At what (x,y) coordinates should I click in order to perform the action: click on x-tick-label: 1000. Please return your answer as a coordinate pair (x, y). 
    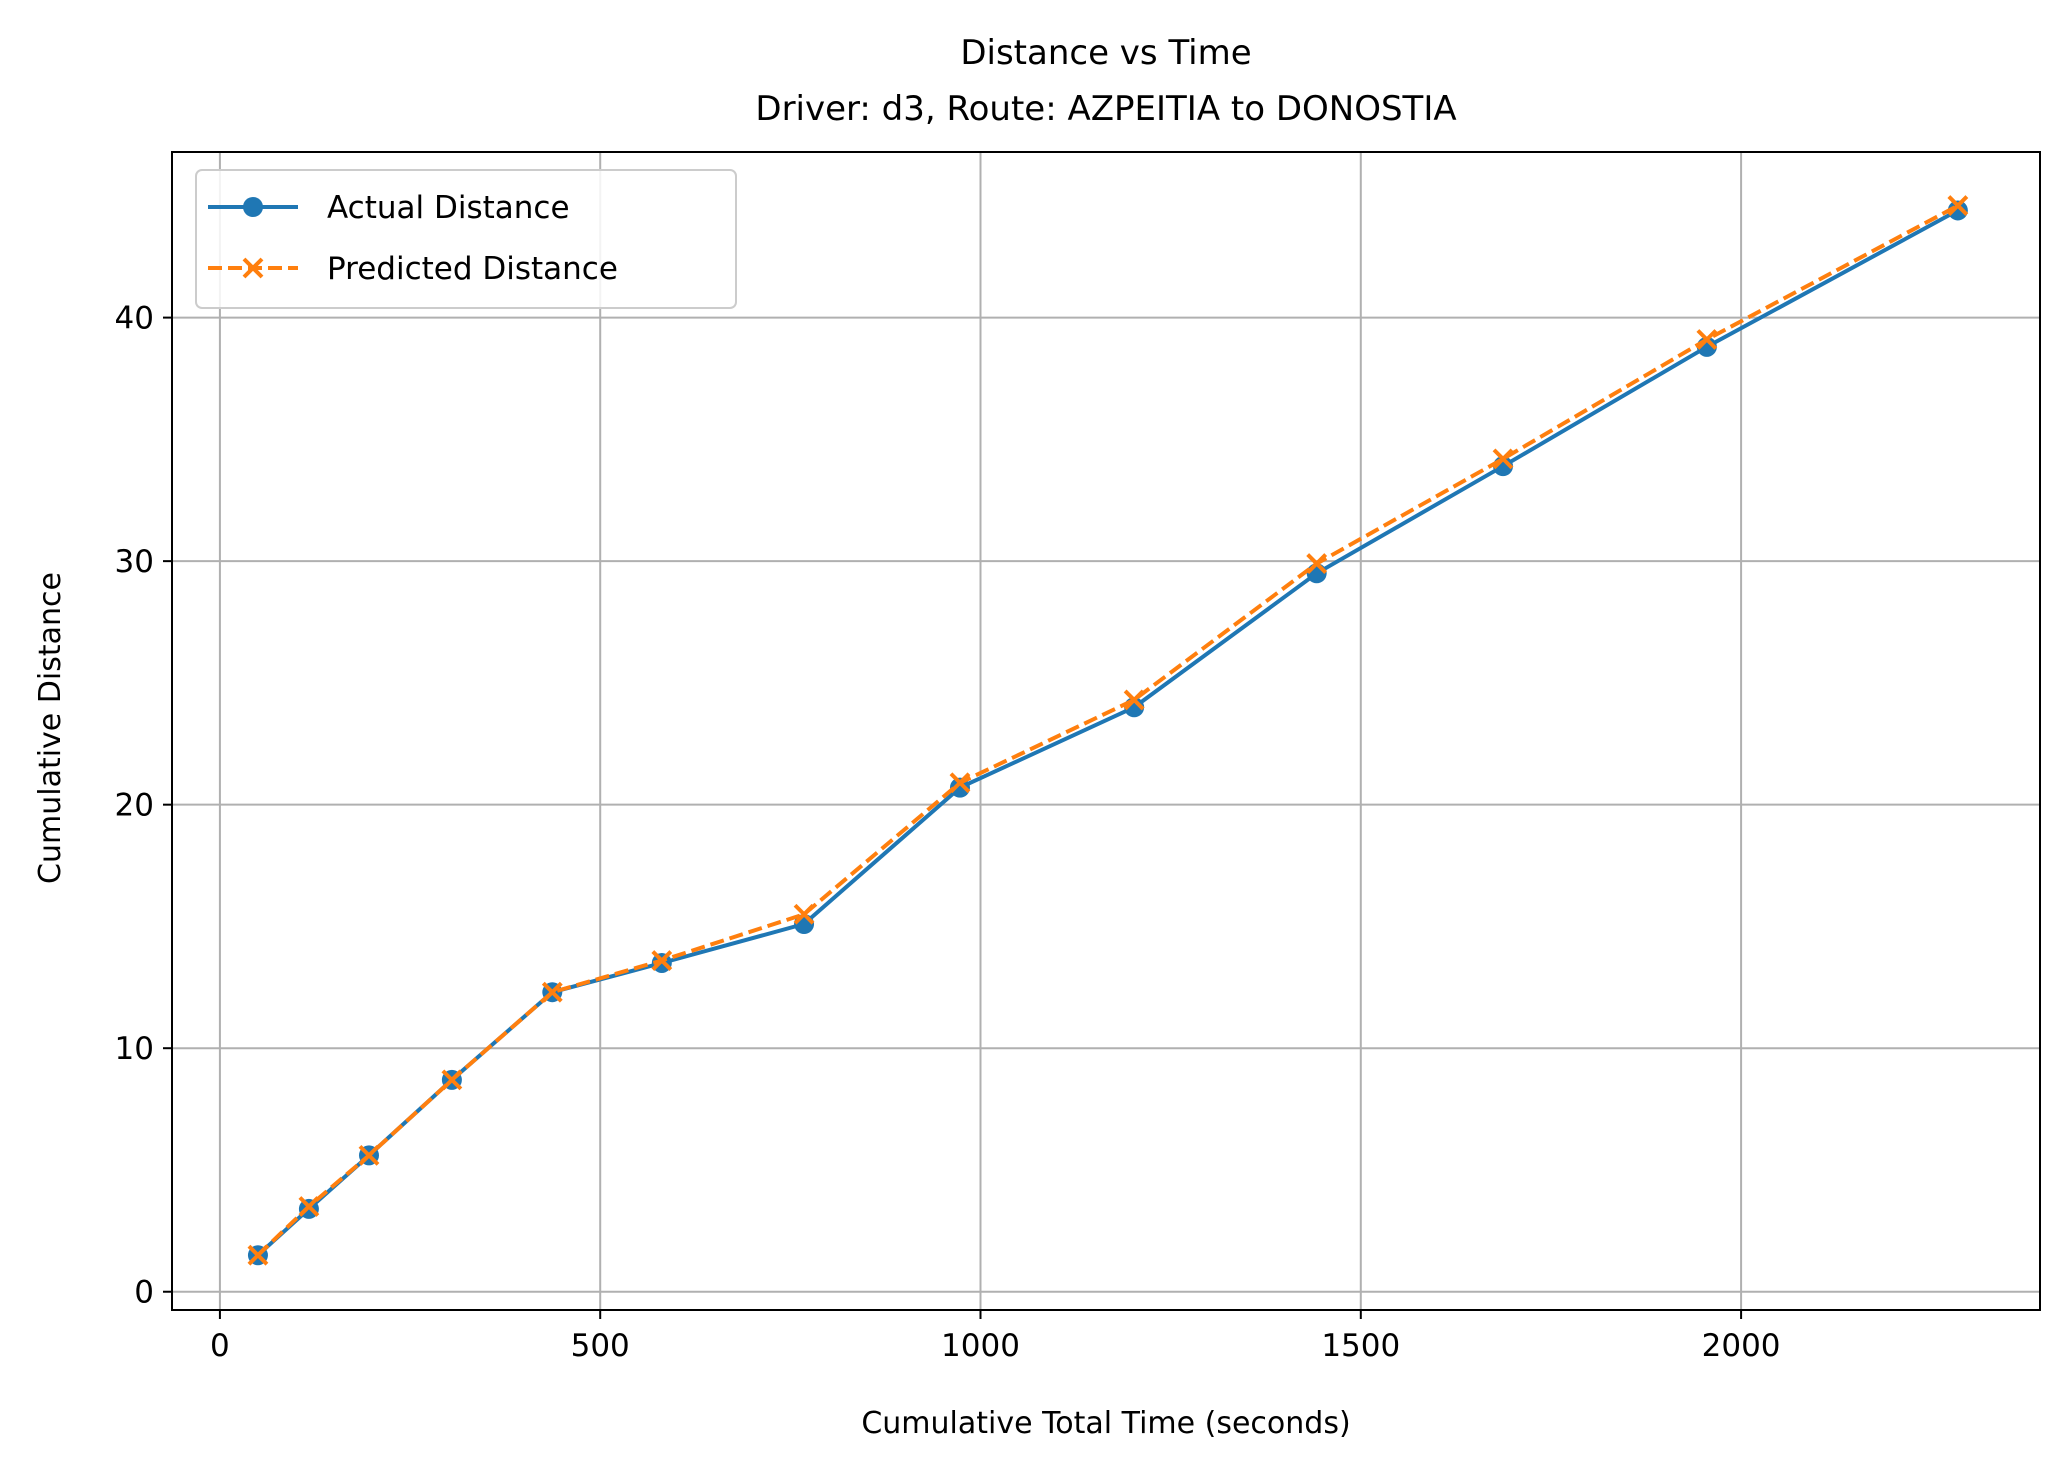
    Looking at the image, I should click on (980, 1346).